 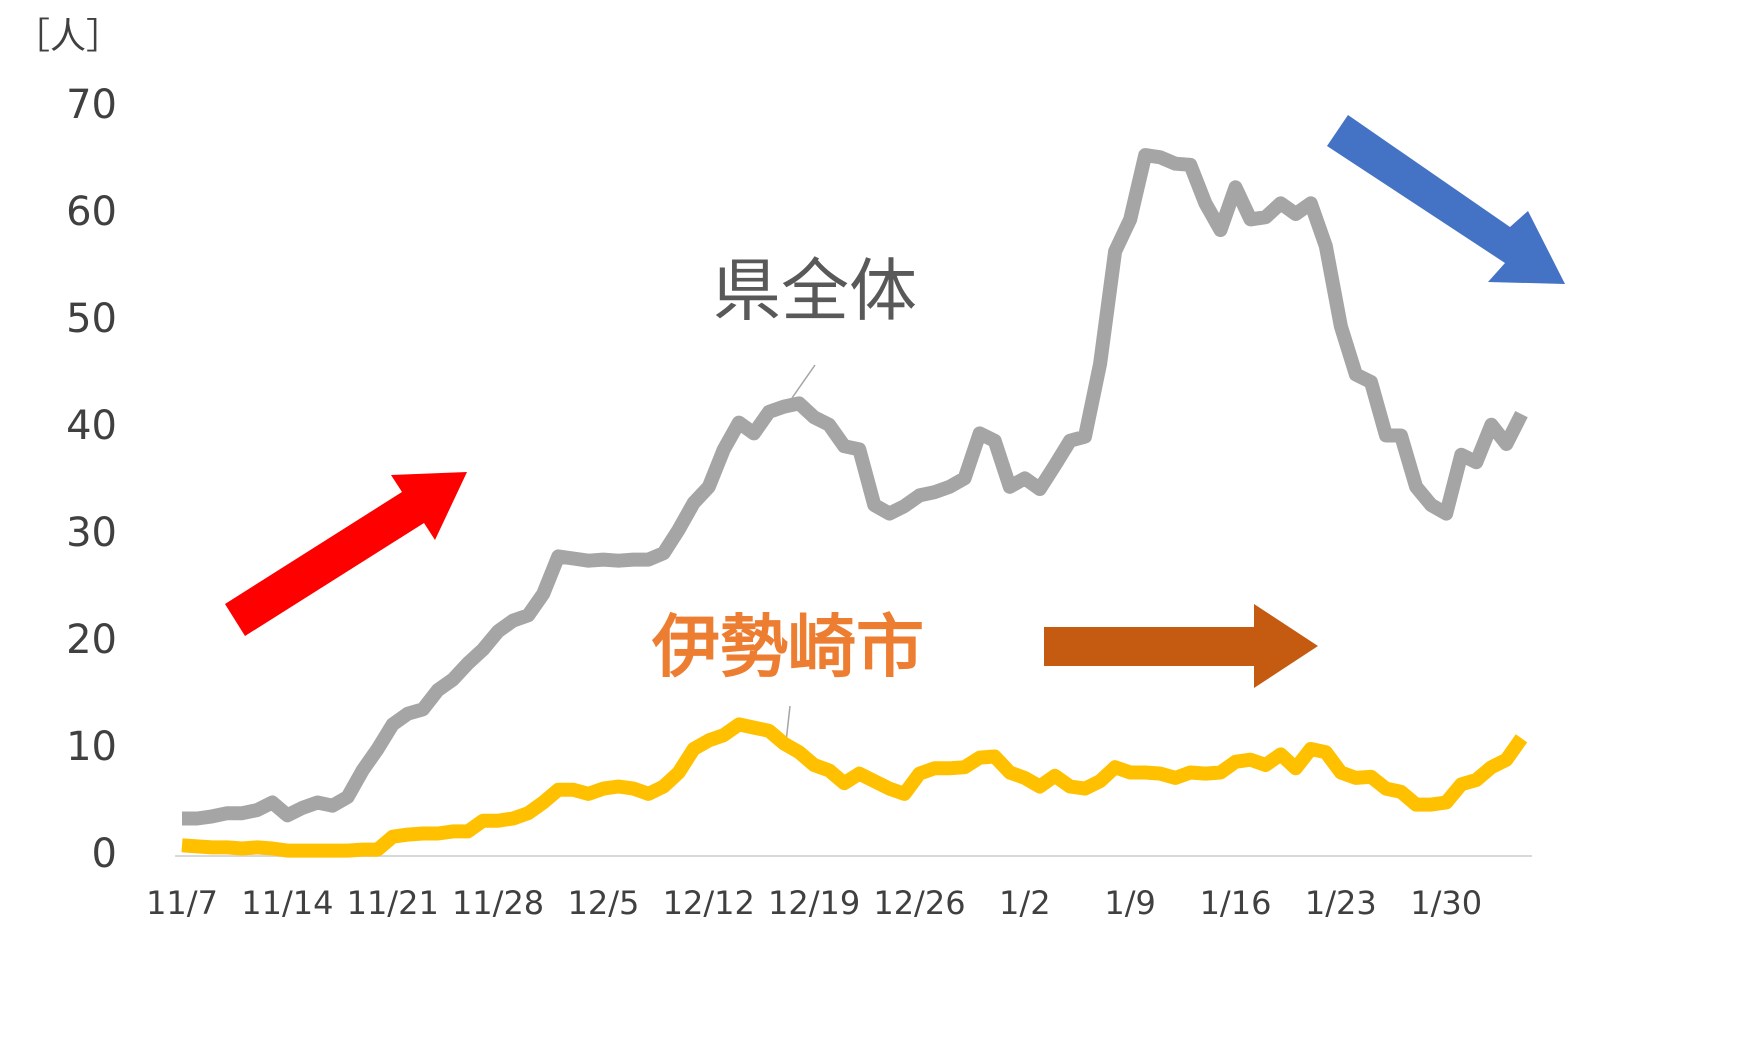 What do you see at coordinates (1025, 903) in the screenshot?
I see `x-tick-label: 1/2` at bounding box center [1025, 903].